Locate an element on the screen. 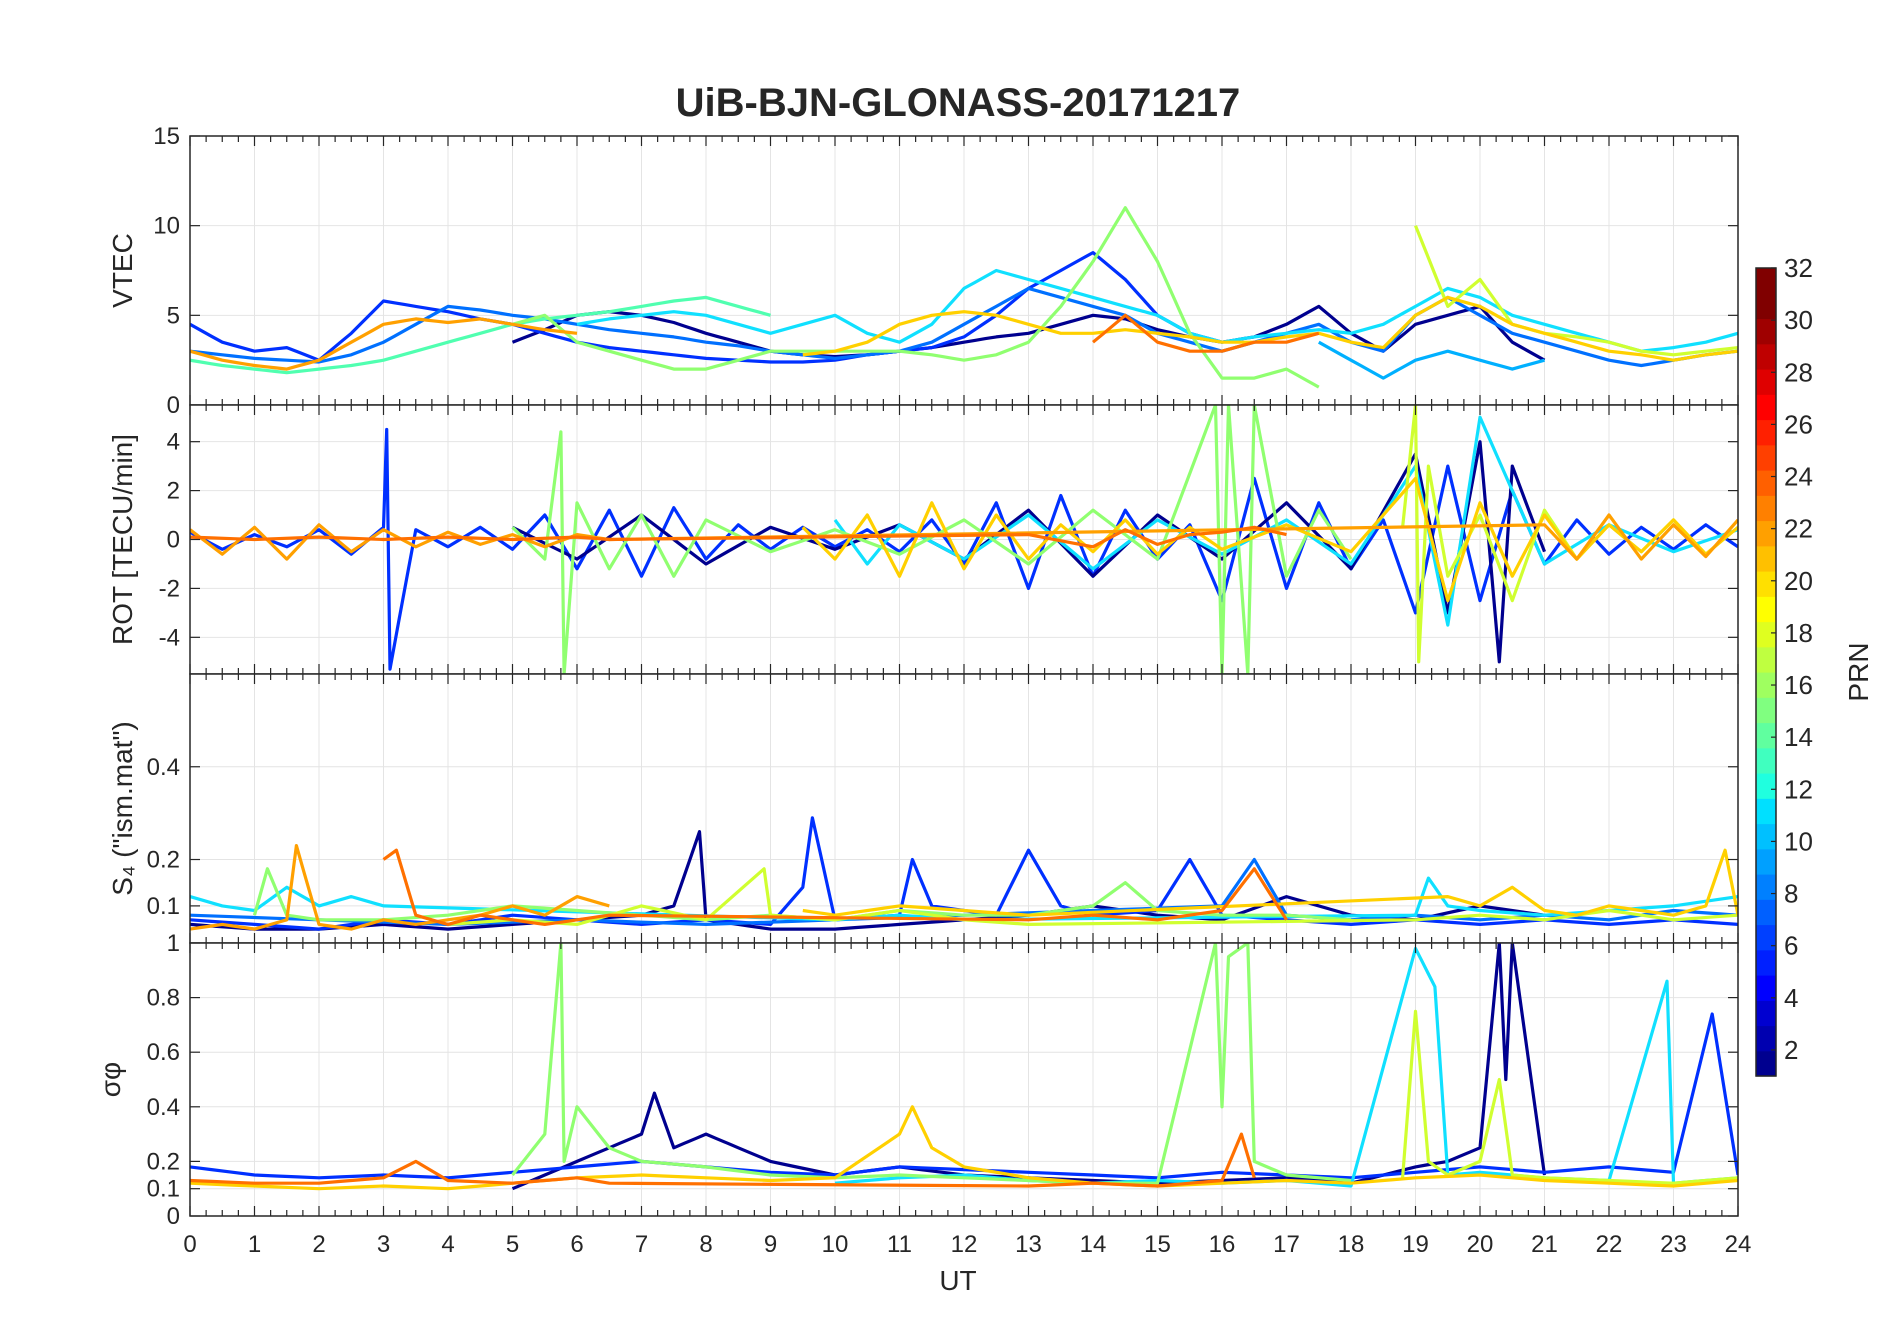  colorbar-tick-label: 6 is located at coordinates (1791, 946).